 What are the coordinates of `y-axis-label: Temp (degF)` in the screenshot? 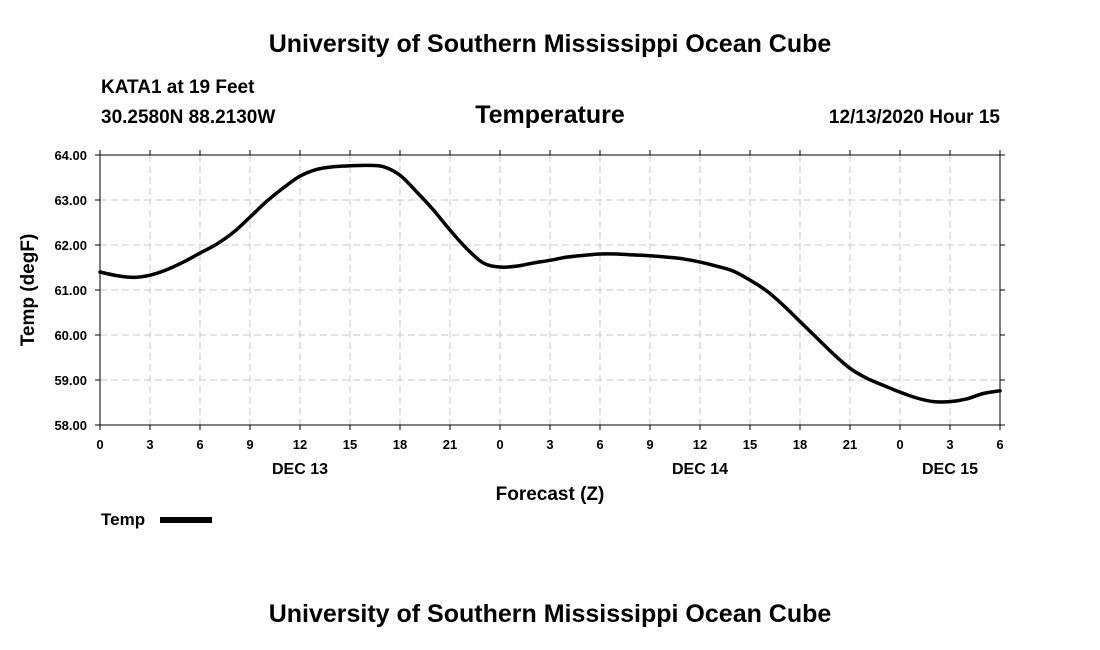 It's located at (28, 290).